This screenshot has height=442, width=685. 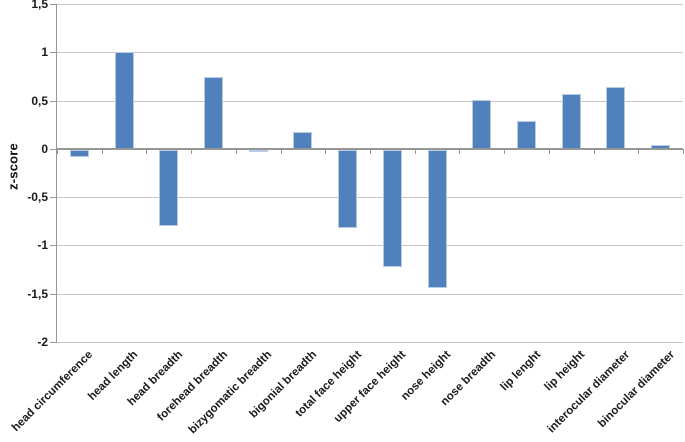 What do you see at coordinates (13, 166) in the screenshot?
I see `y-axis-title: z-score` at bounding box center [13, 166].